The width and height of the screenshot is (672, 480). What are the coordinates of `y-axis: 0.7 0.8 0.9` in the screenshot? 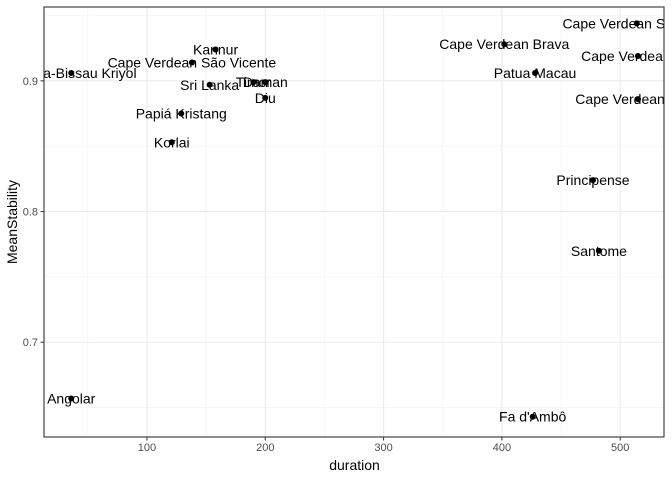 It's located at (33, 212).